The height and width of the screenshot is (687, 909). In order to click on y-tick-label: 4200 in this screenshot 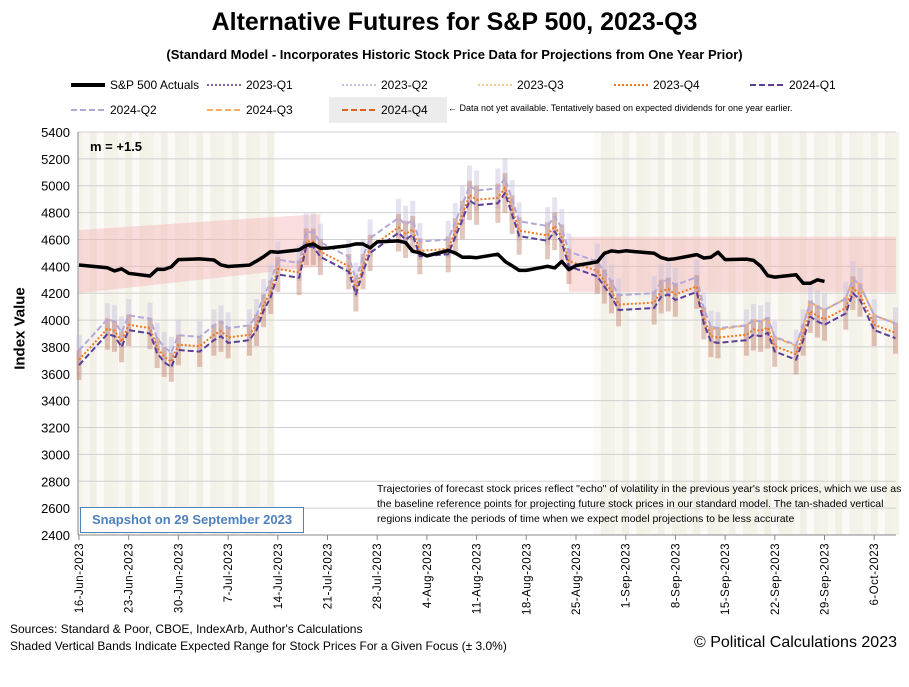, I will do `click(55, 293)`.